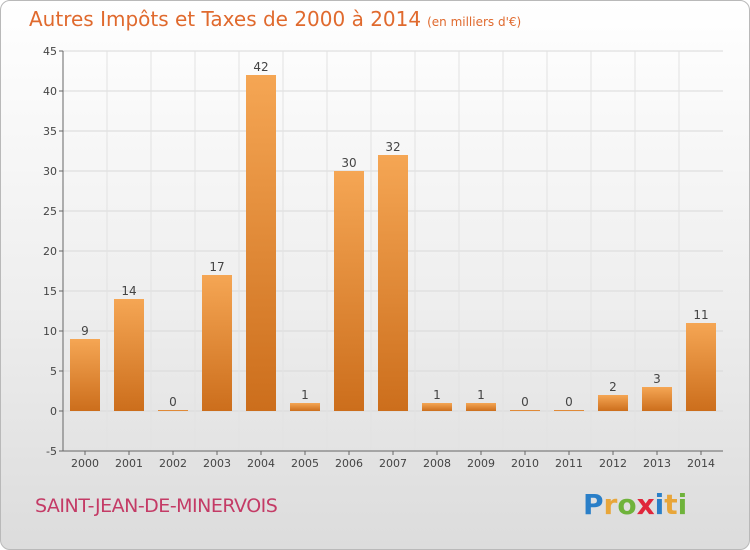 This screenshot has width=750, height=550. Describe the element at coordinates (50, 171) in the screenshot. I see `y-tick-label: 30` at that location.